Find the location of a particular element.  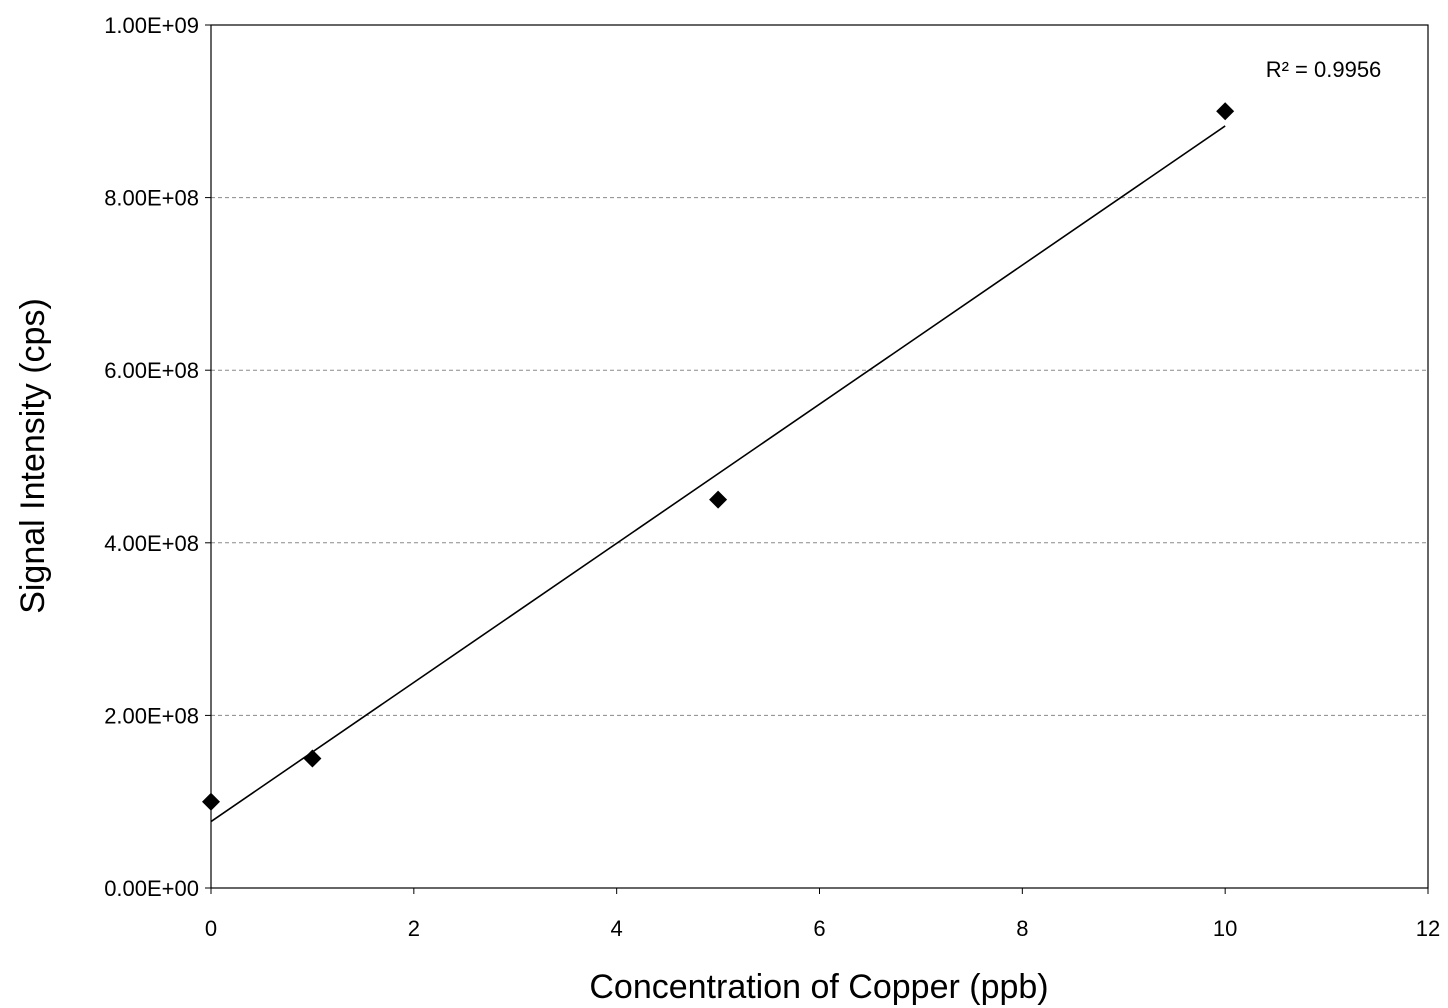

y-axis-title: Signal Intensity (cps) is located at coordinates (33, 456).